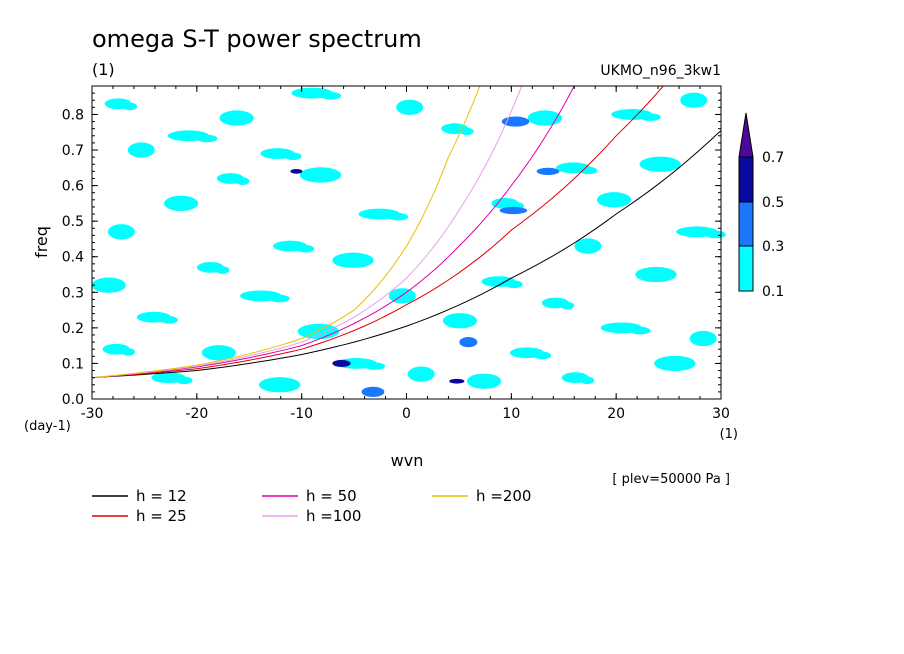 This screenshot has height=654, width=904. What do you see at coordinates (301, 414) in the screenshot?
I see `x-tick-label: -10` at bounding box center [301, 414].